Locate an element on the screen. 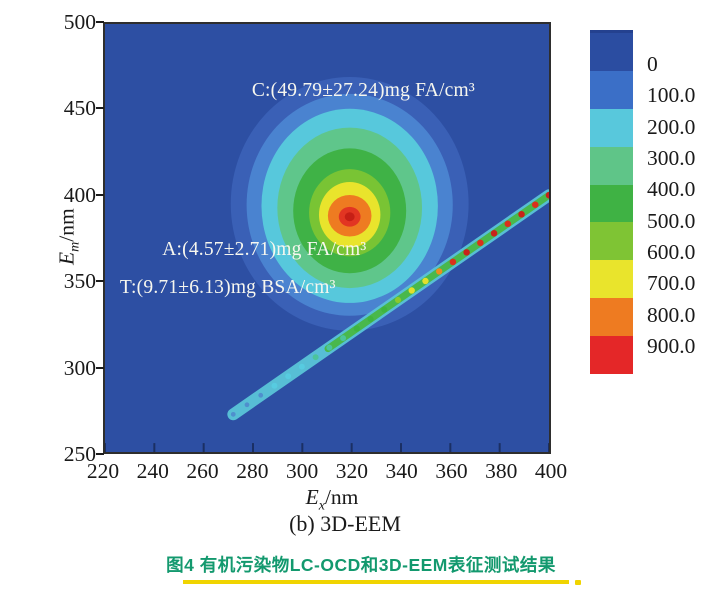  x-axis-subscript: x is located at coordinates (321, 506).